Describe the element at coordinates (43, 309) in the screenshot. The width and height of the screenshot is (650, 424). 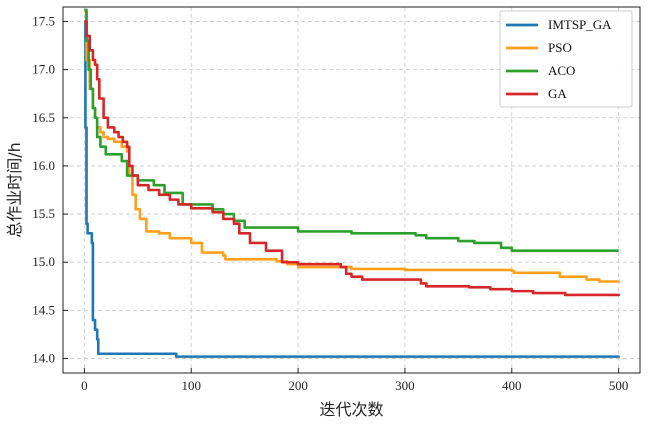
I see `y-tick-label: 14.5` at that location.